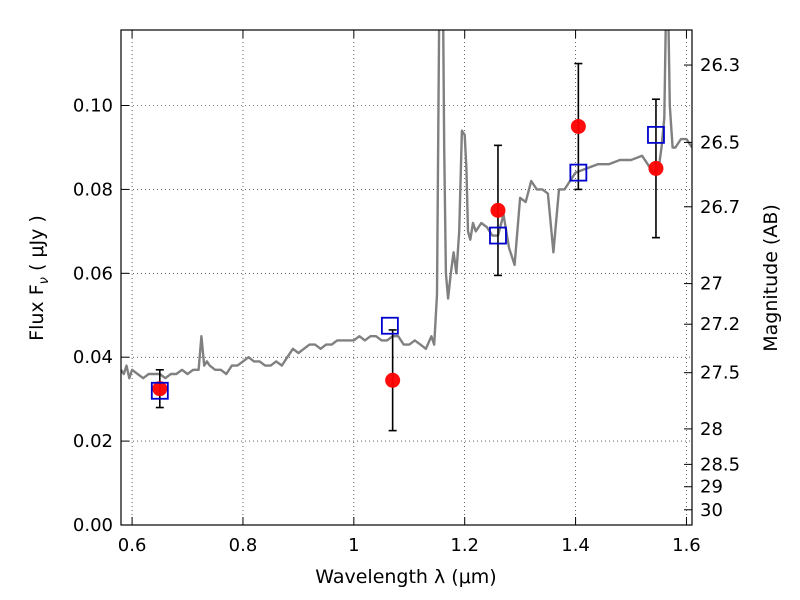  Describe the element at coordinates (711, 429) in the screenshot. I see `right-tick-label: 28` at that location.